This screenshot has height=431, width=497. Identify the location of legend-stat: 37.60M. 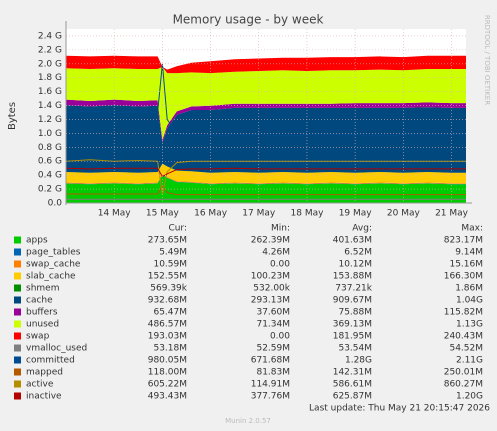
(273, 313).